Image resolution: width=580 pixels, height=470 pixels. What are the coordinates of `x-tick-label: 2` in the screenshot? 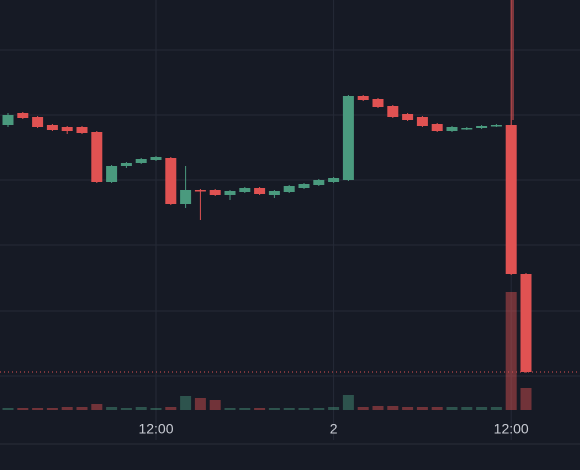 It's located at (334, 429).